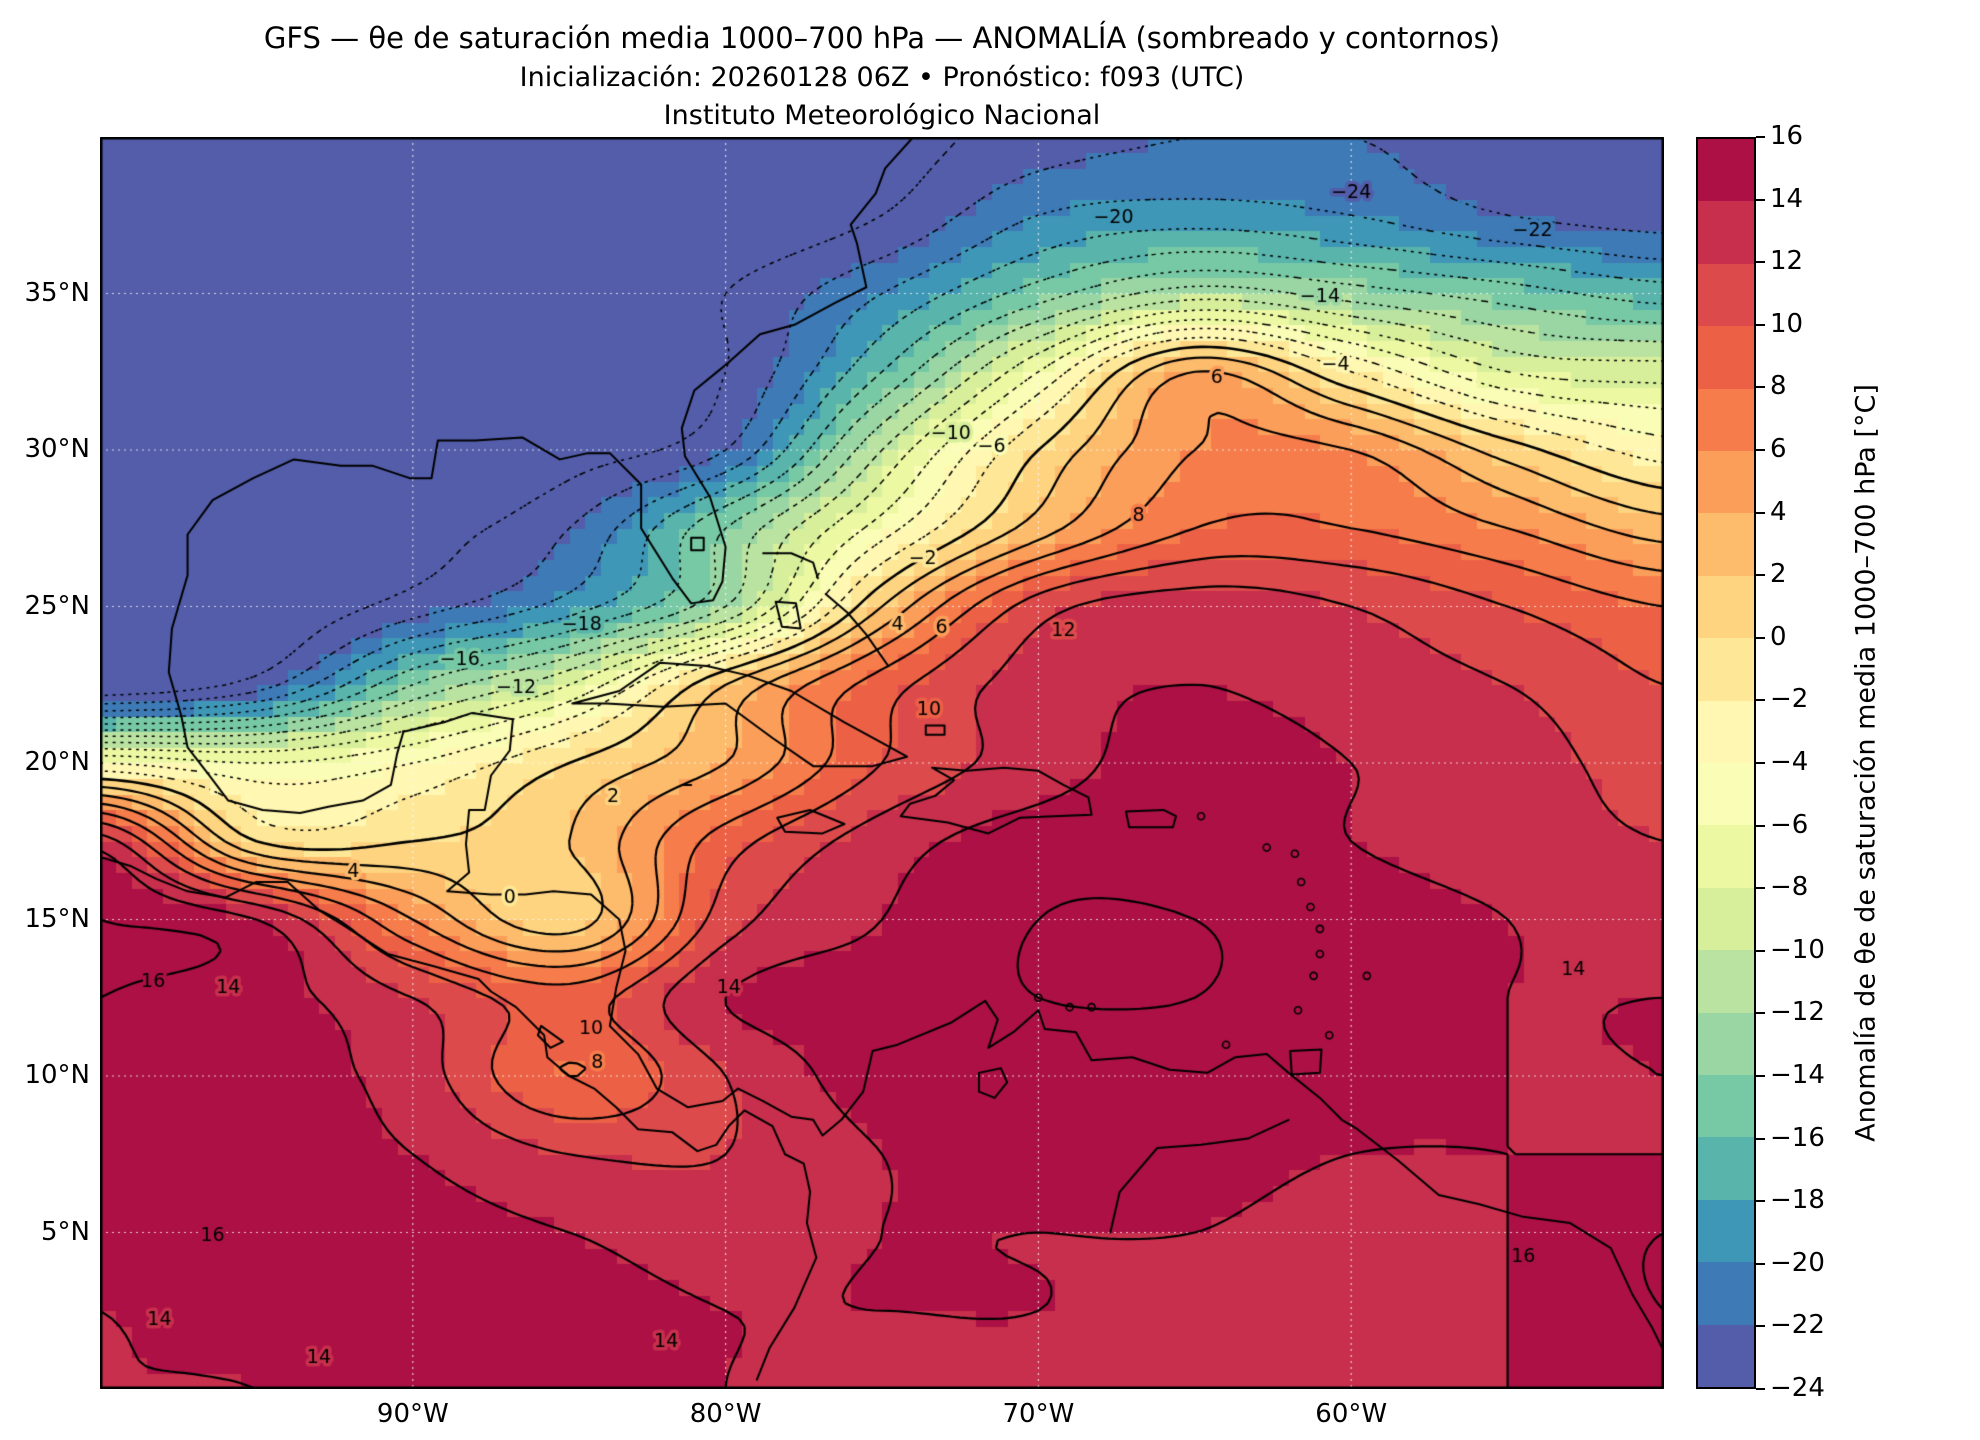 The image size is (1980, 1440). Describe the element at coordinates (725, 1414) in the screenshot. I see `lon-tick-label: 80°W` at that location.